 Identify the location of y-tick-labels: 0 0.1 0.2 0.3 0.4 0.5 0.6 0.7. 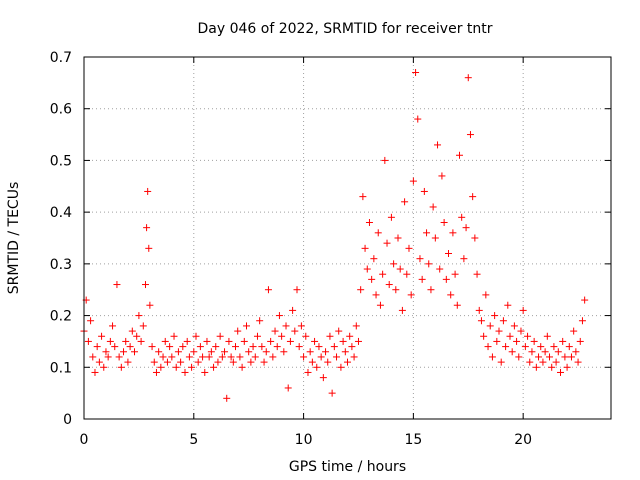
(61, 239).